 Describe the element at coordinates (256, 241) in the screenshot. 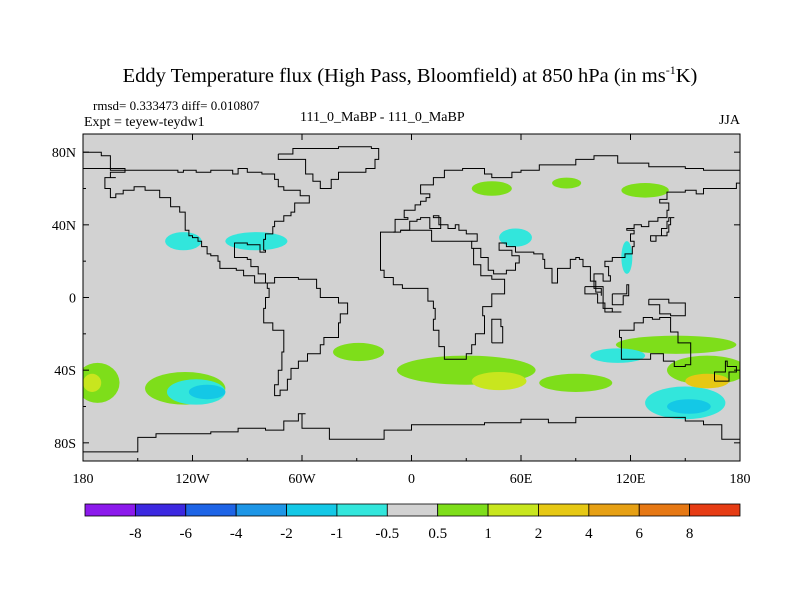

I see `region-nh-pacific-b` at that location.